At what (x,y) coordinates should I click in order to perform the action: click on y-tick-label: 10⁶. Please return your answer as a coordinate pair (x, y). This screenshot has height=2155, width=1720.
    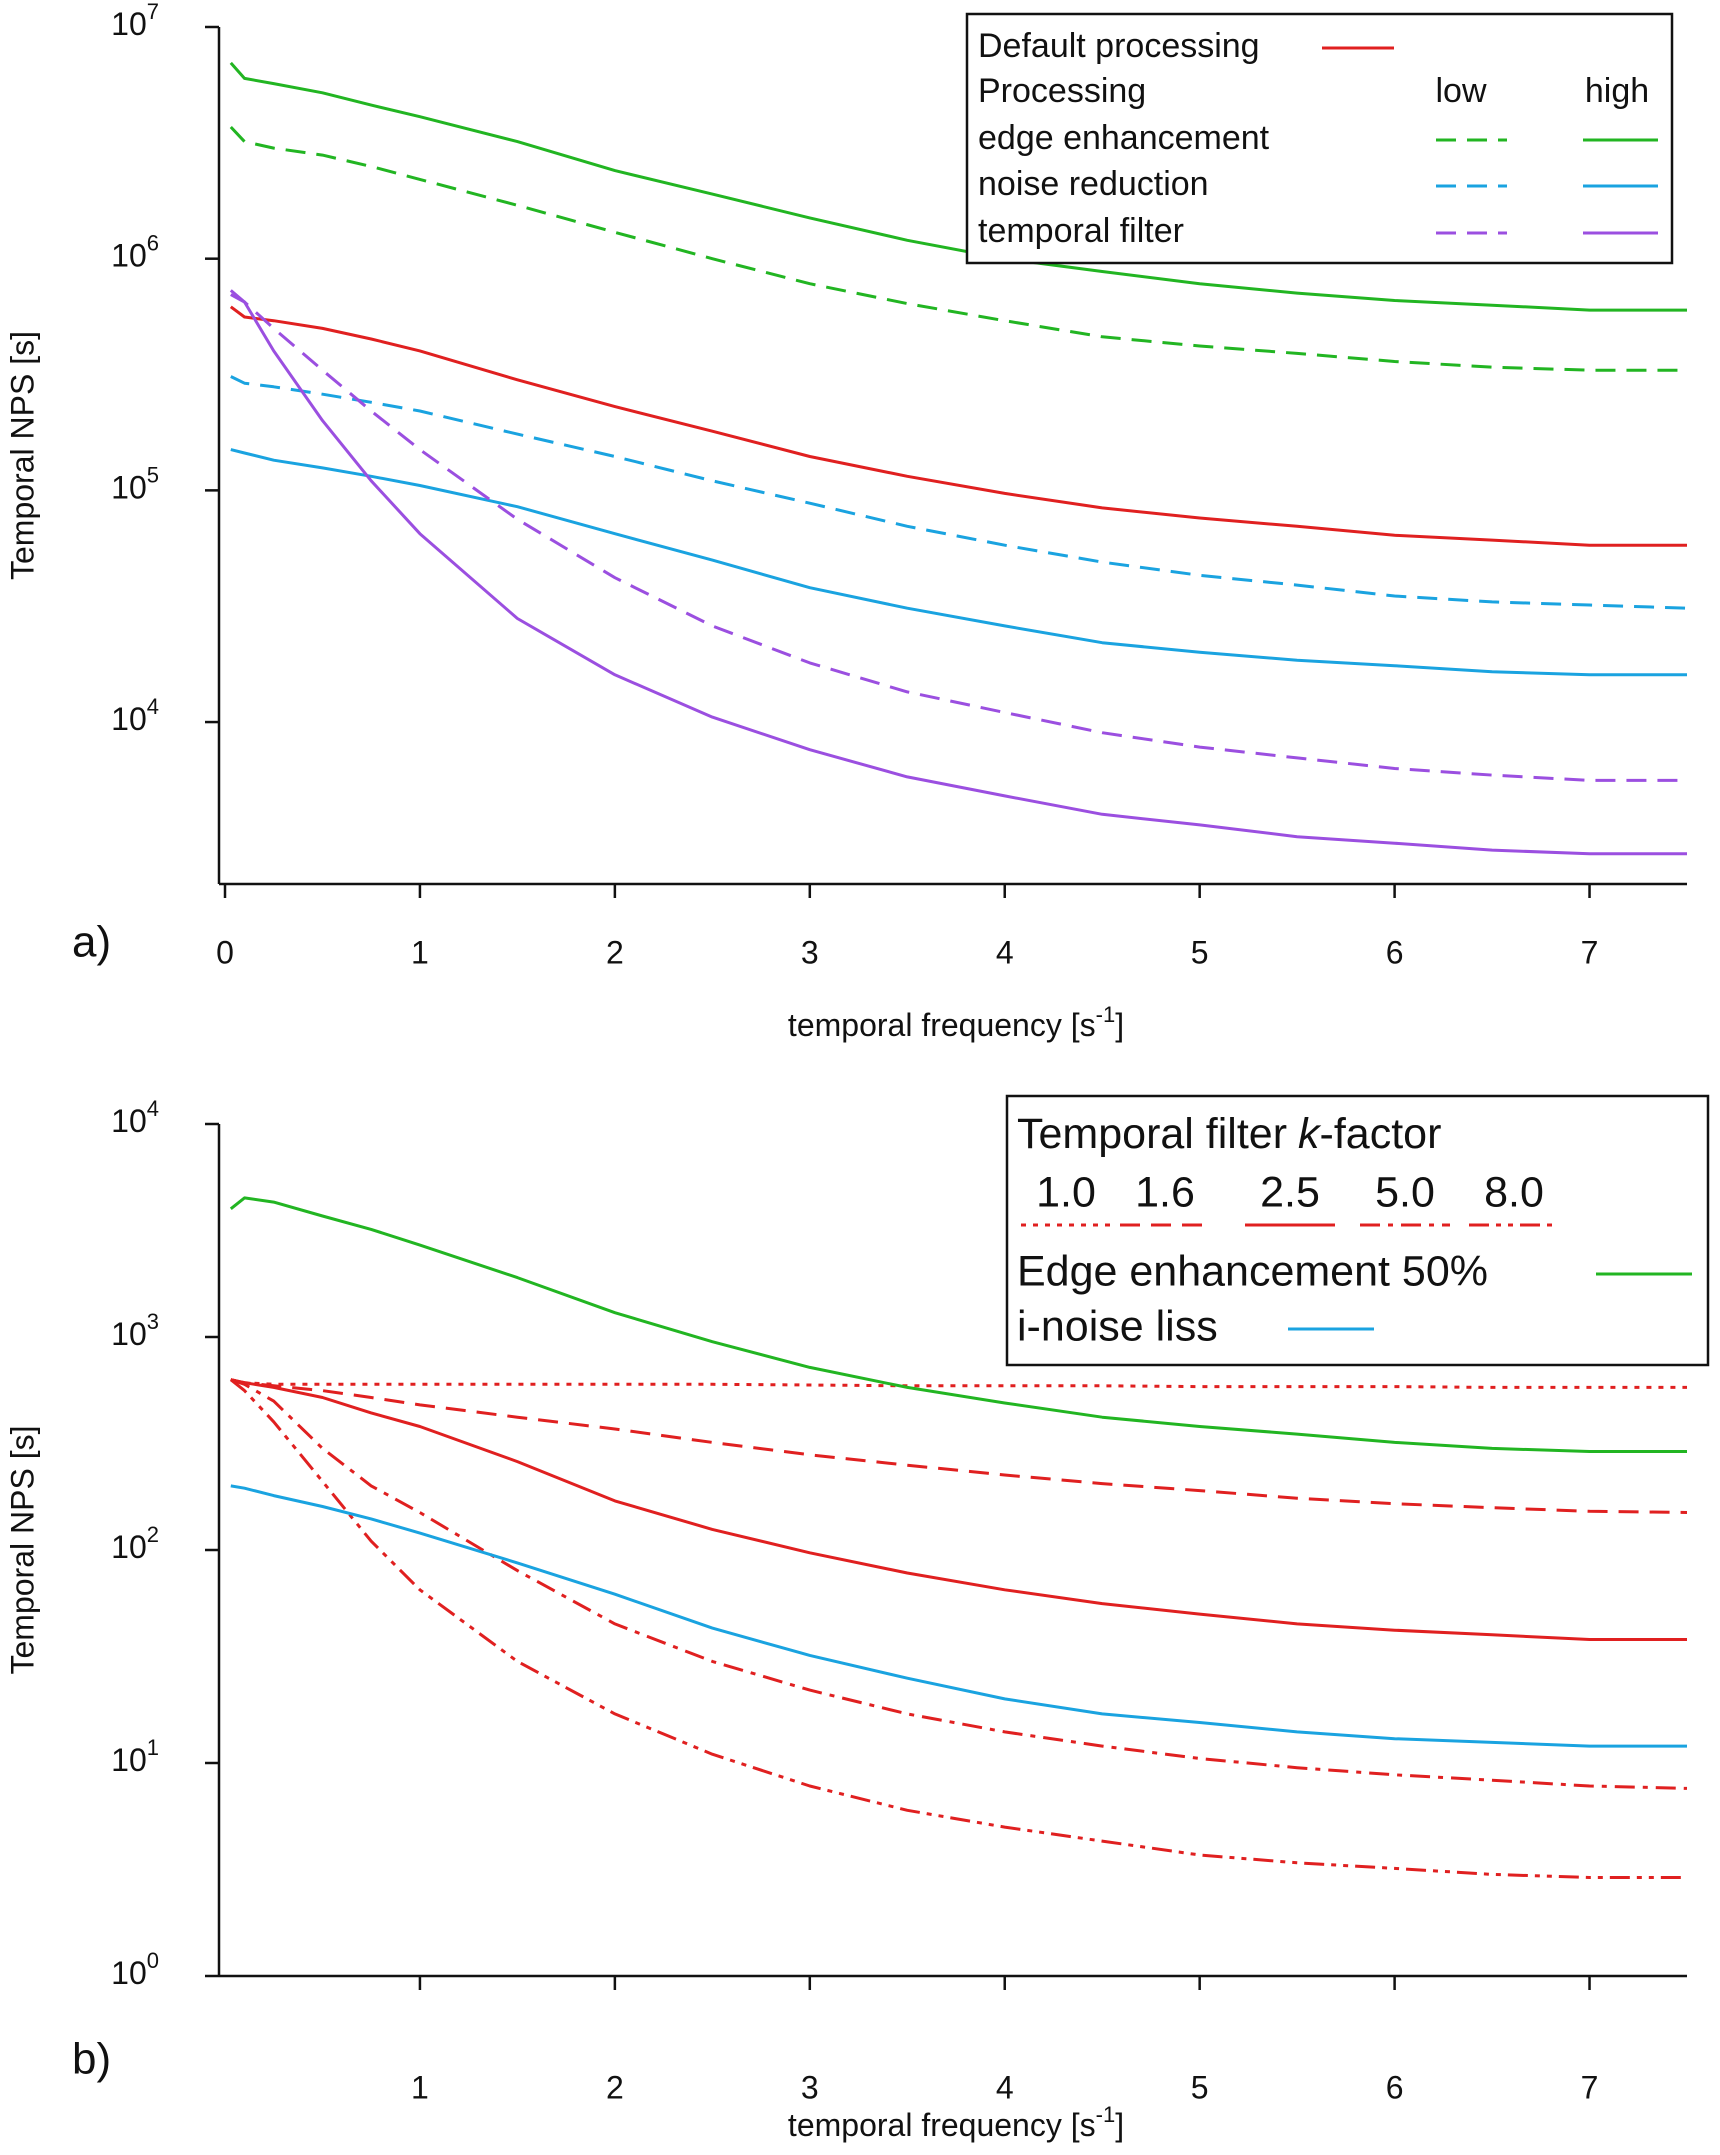
    Looking at the image, I should click on (135, 252).